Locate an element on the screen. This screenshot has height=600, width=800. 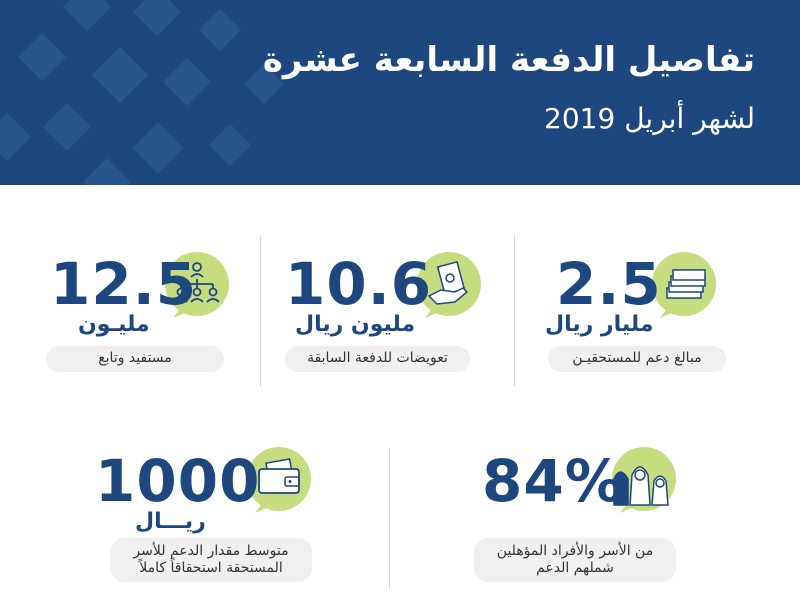
hand-money-icon is located at coordinates (449, 285).